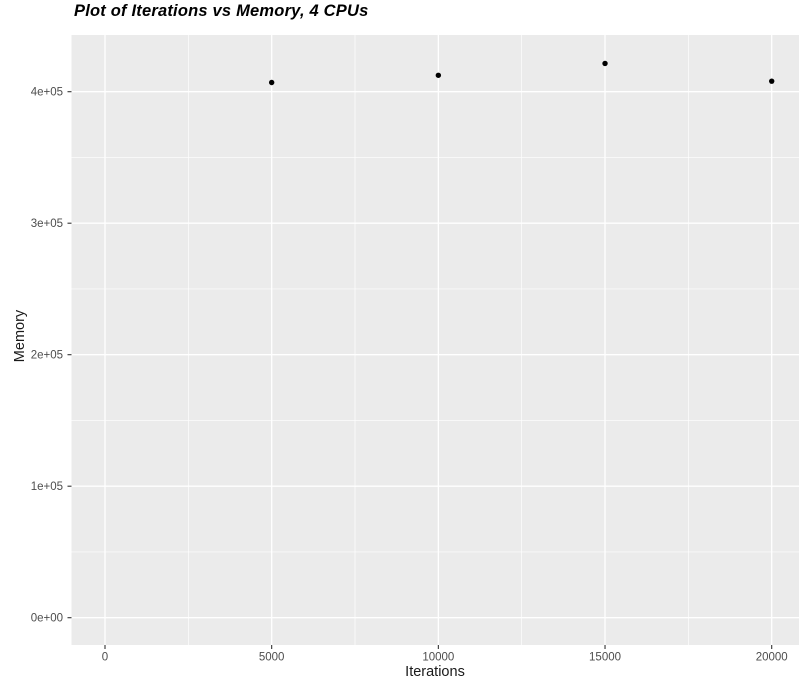  What do you see at coordinates (438, 658) in the screenshot?
I see `x-tick-label: 10000` at bounding box center [438, 658].